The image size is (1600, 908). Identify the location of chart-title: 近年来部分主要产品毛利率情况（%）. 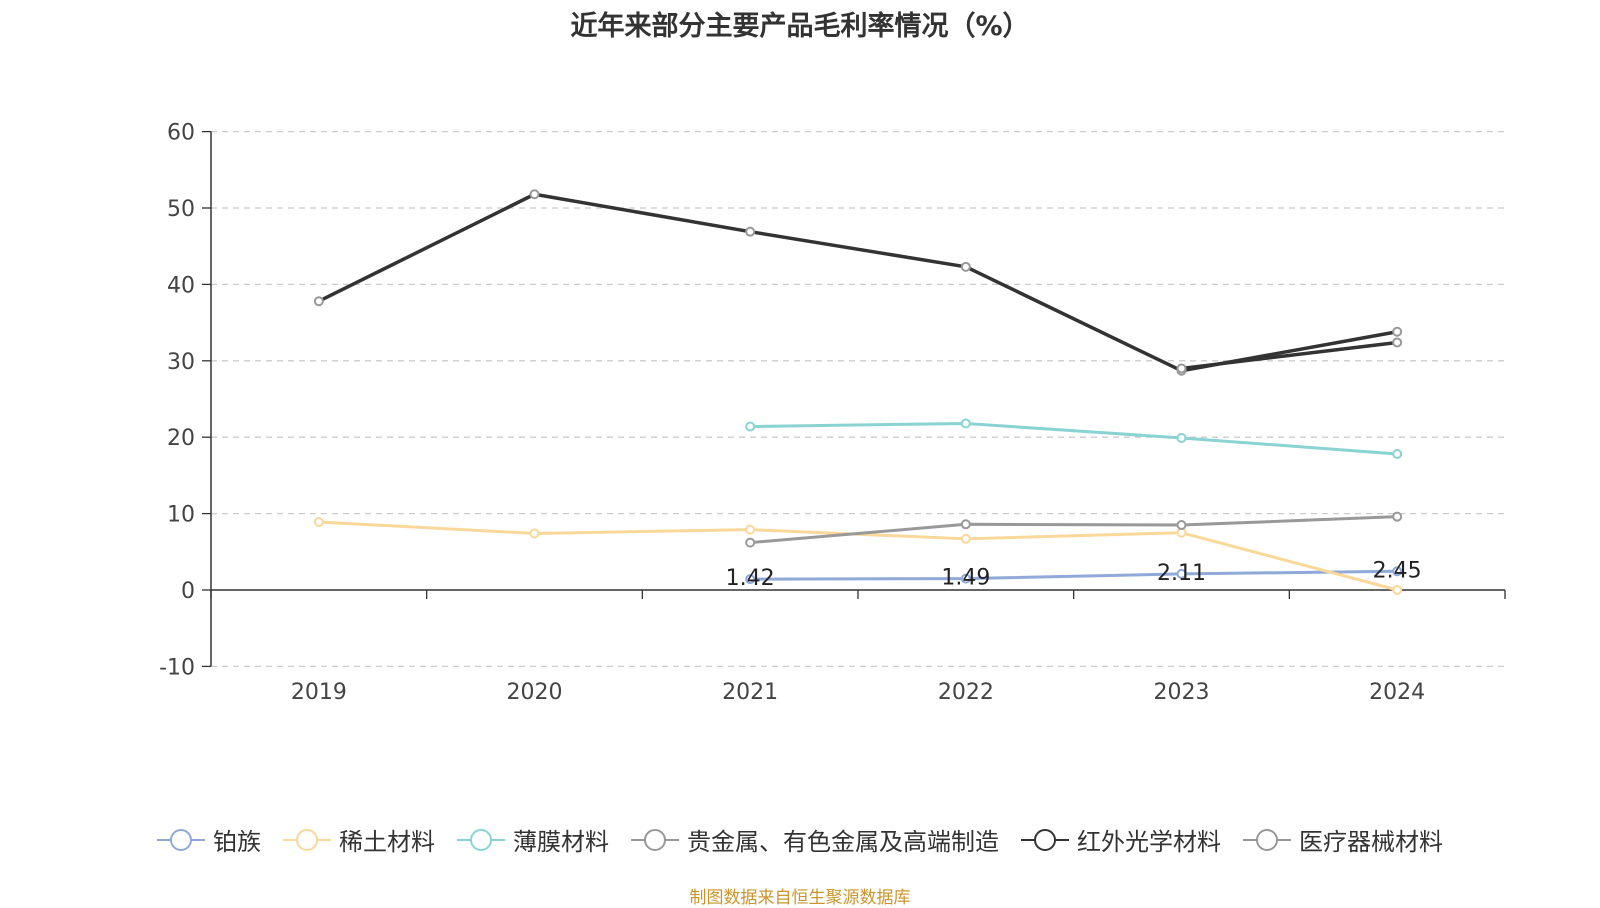
(800, 26).